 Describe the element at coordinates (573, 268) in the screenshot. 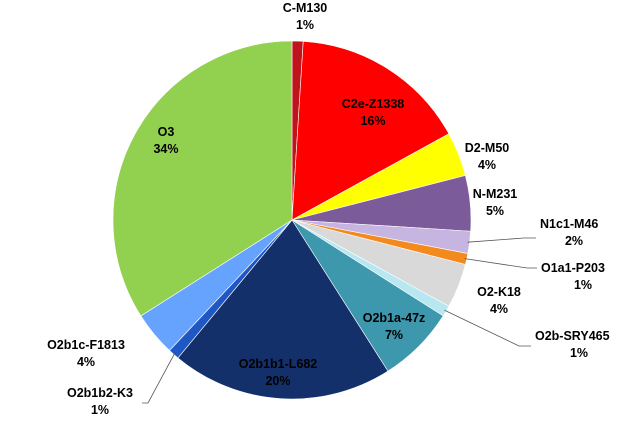

I see `slice-name-label: O1a1-P203` at that location.